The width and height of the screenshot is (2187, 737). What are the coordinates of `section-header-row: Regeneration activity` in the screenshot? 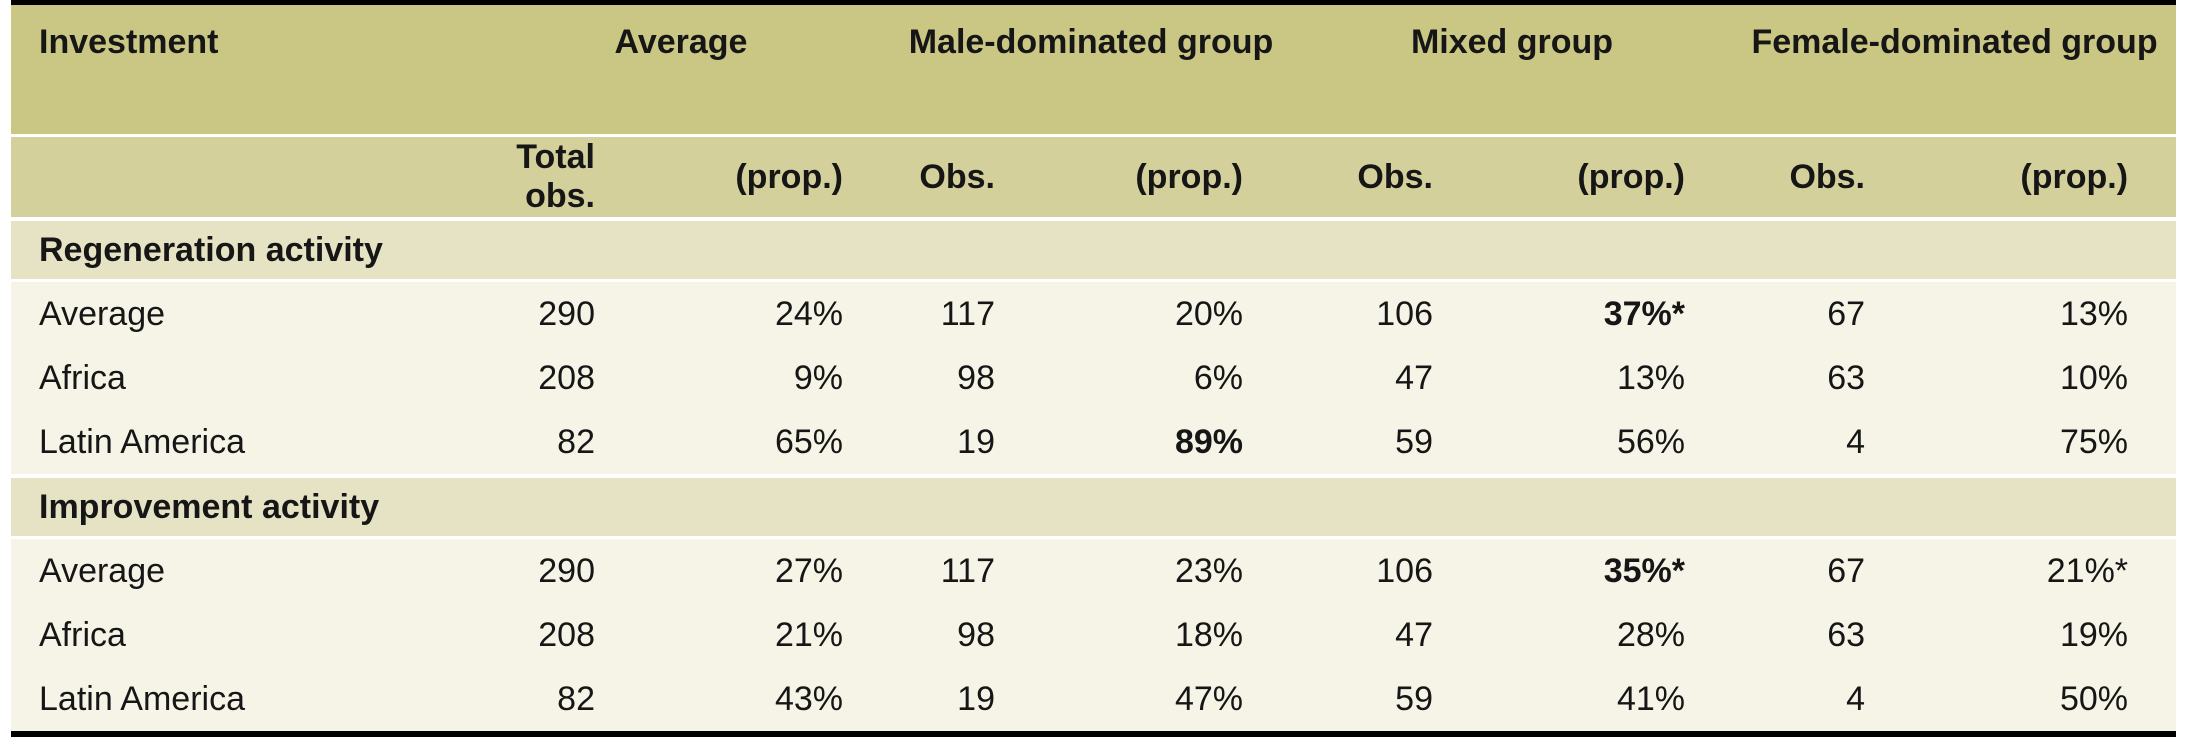 It's located at (1094, 249).